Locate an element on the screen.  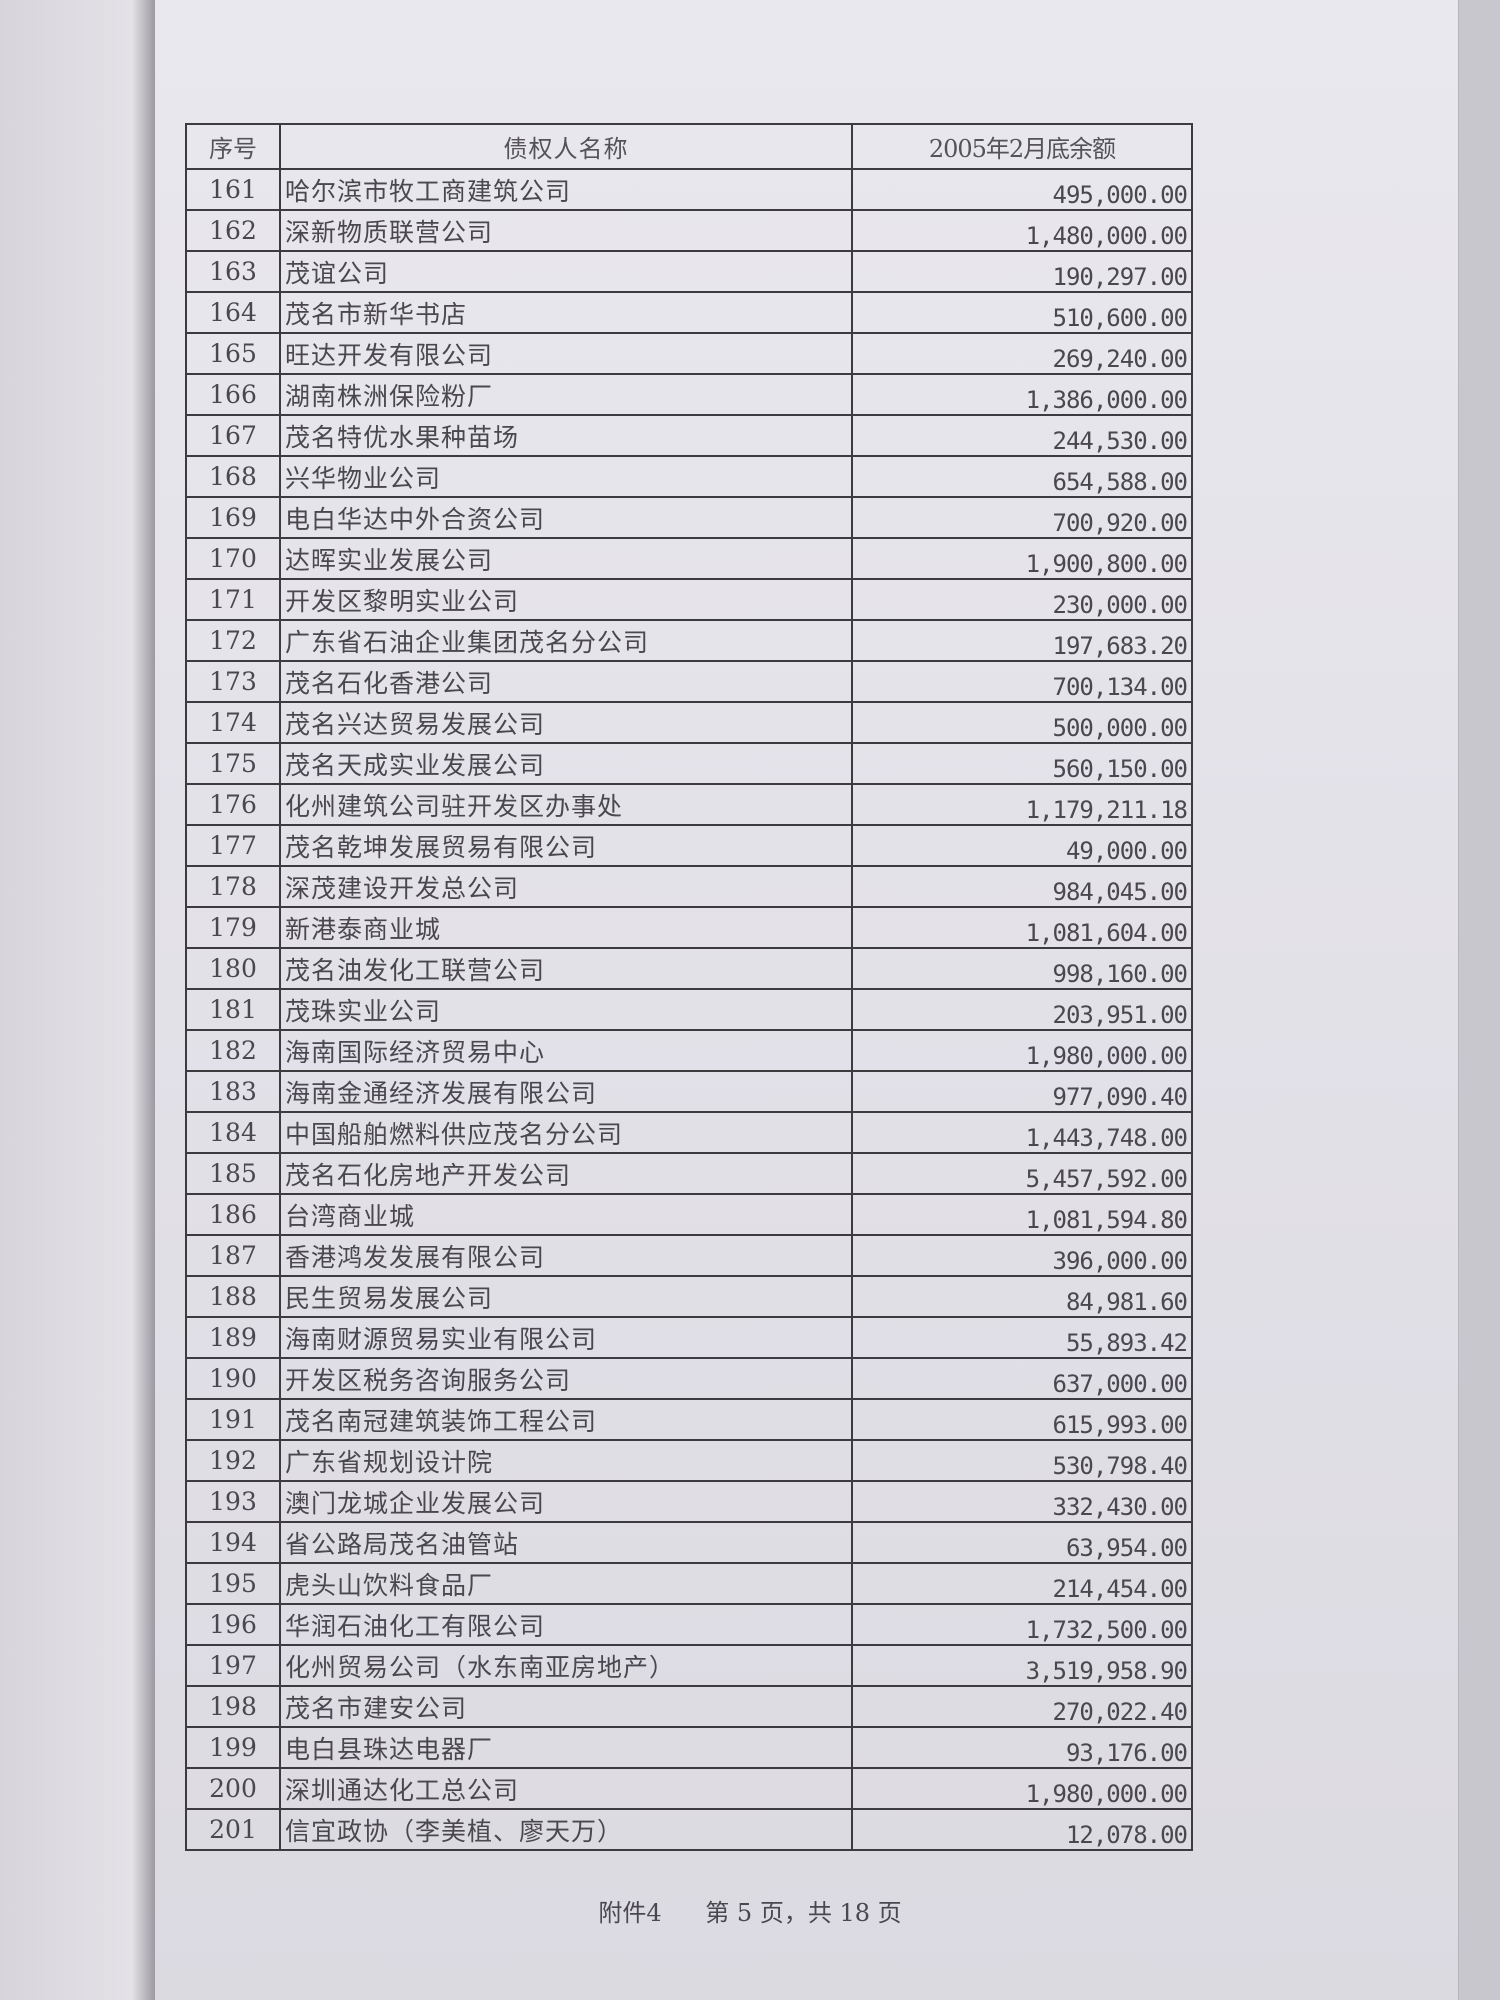
cell-creditor-name: 省公路局茂名油管站 is located at coordinates (566, 1542).